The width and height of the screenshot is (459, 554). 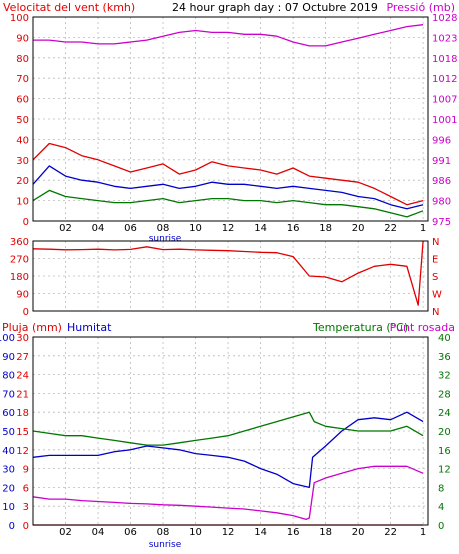 What do you see at coordinates (441, 222) in the screenshot?
I see `wind-panel-right-y-tick-label: 975` at bounding box center [441, 222].